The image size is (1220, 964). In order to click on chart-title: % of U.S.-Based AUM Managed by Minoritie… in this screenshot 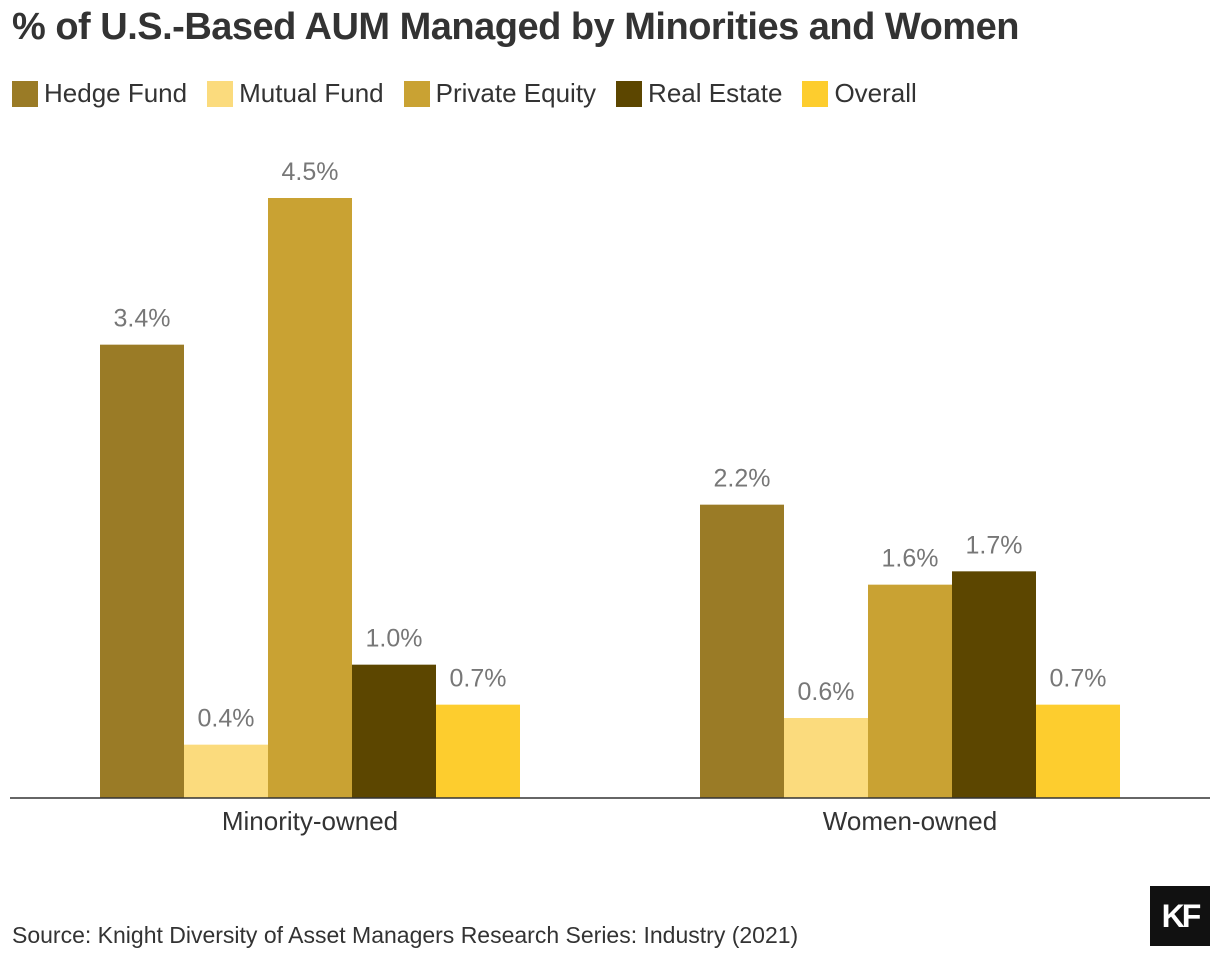, I will do `click(515, 27)`.